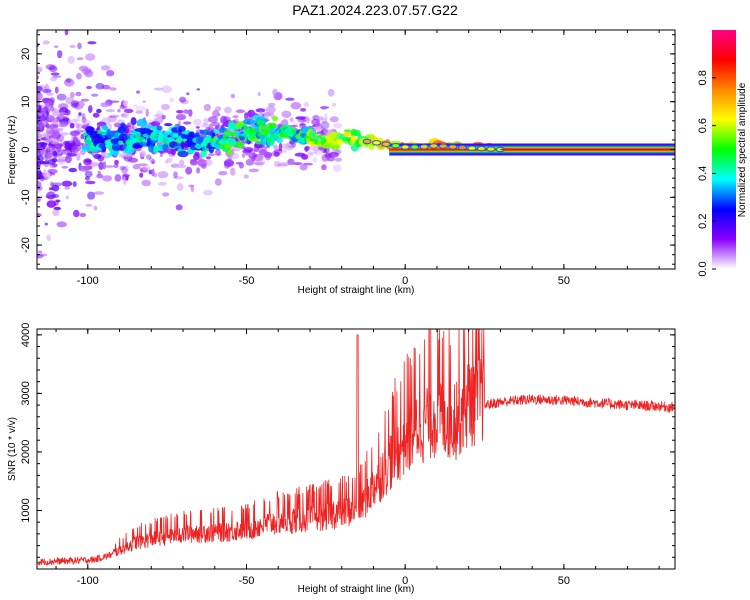  I want to click on snr-ylabel: SNR (10 * v/v), so click(12, 449).